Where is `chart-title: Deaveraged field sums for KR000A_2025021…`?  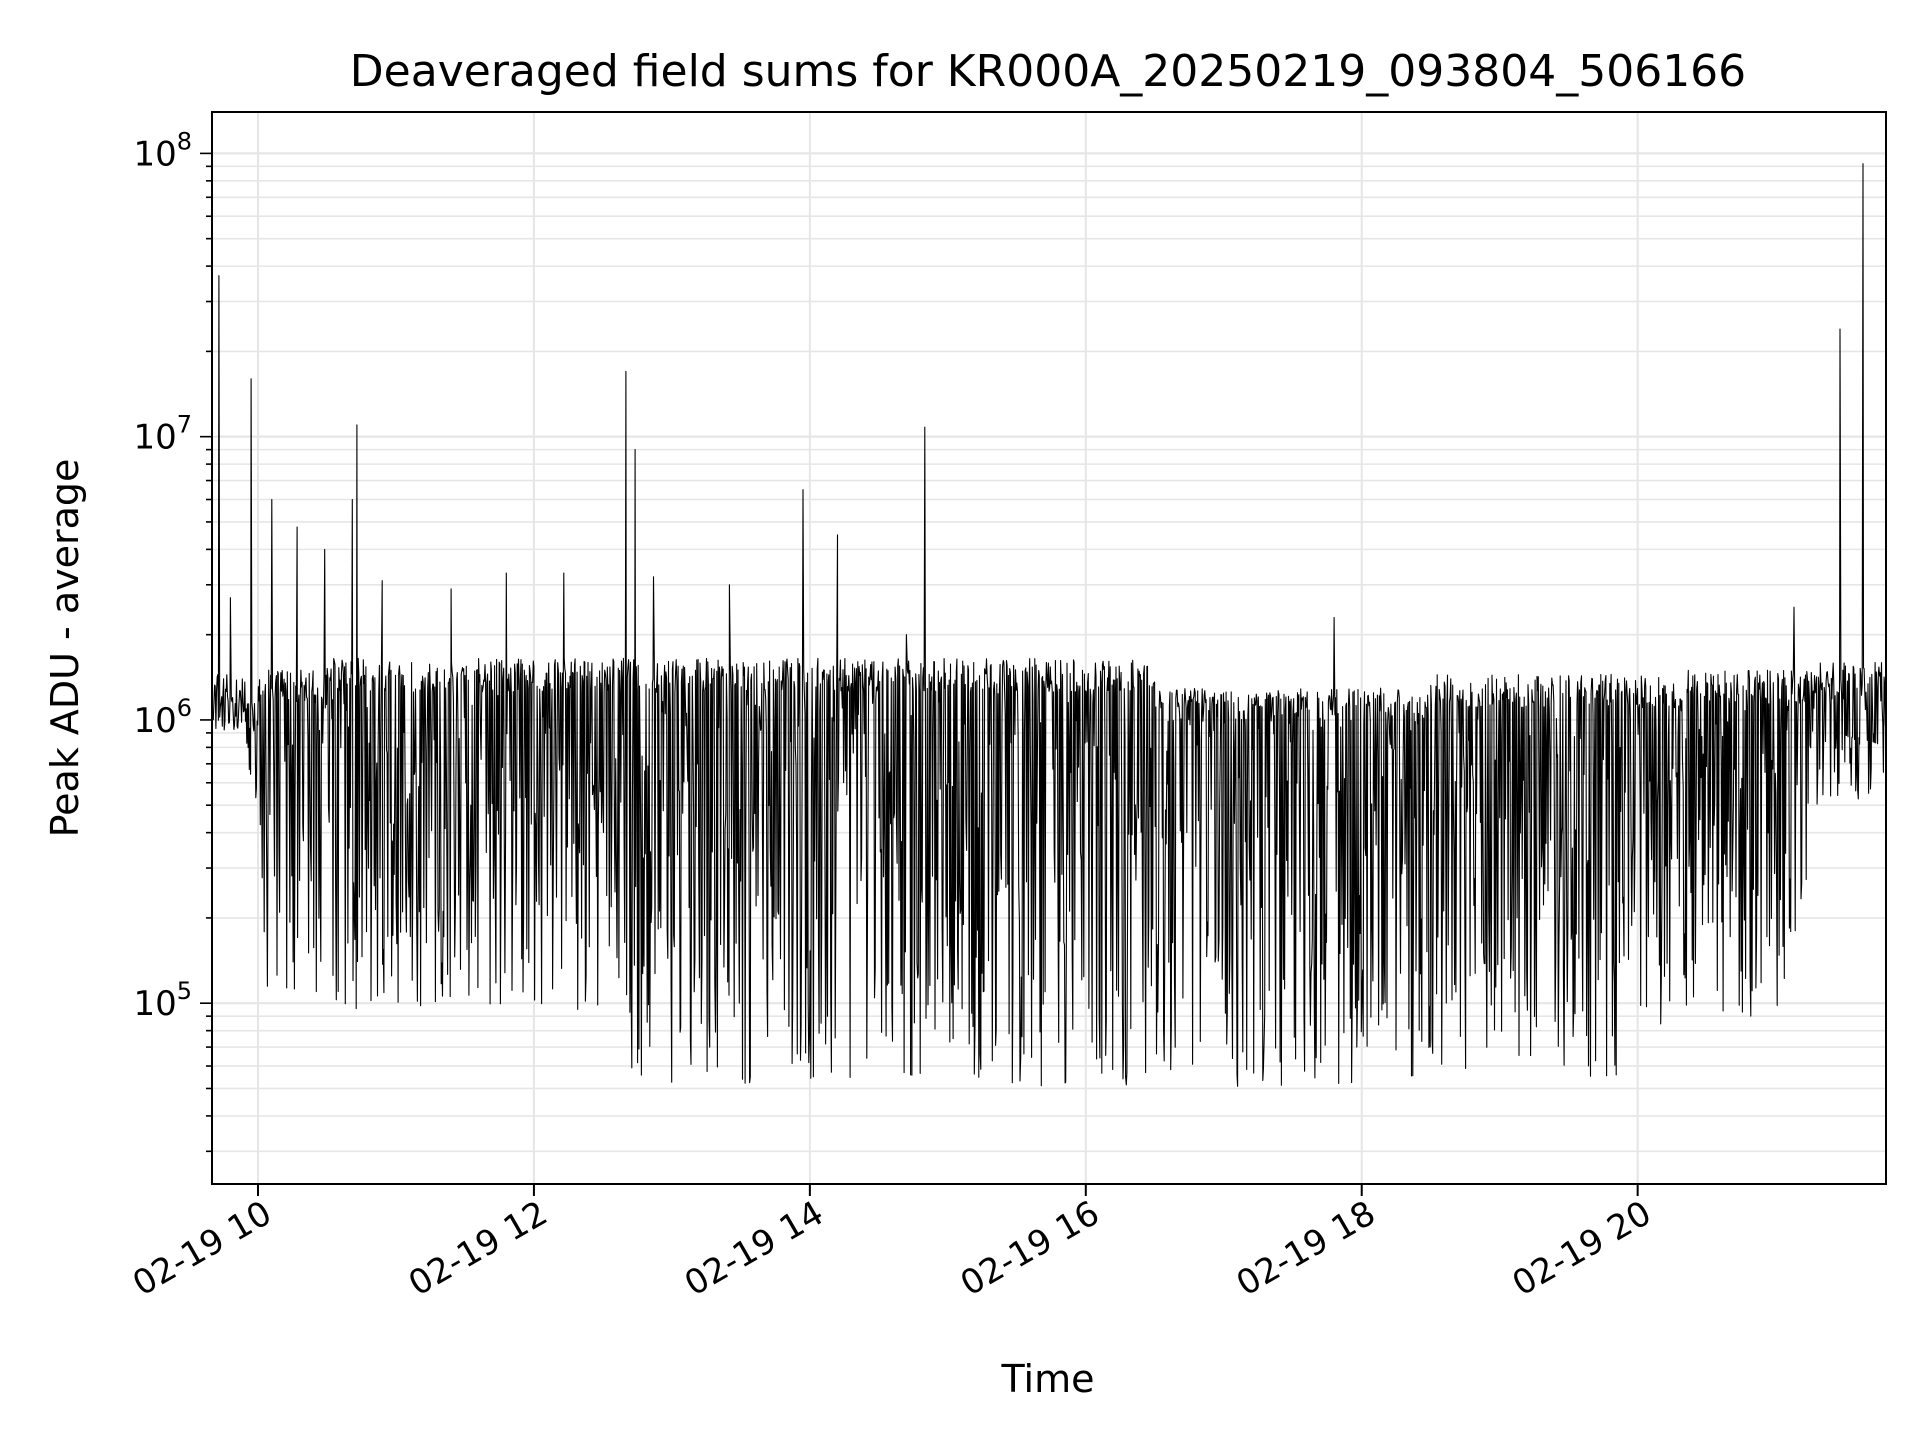
chart-title: Deaveraged field sums for KR000A_2025021… is located at coordinates (1048, 71).